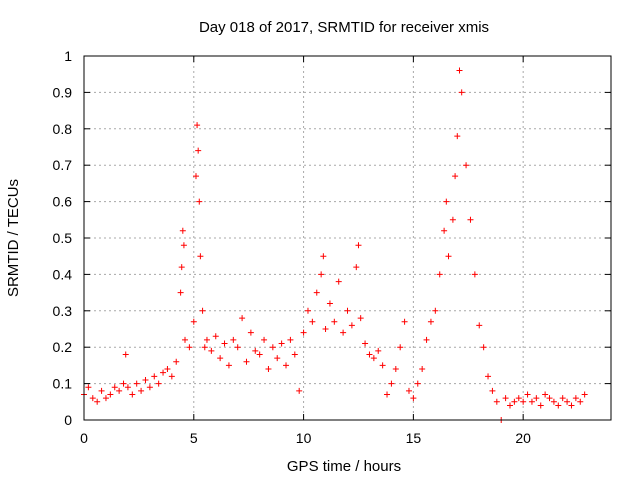  Describe the element at coordinates (194, 438) in the screenshot. I see `x-tick-label: 5` at that location.